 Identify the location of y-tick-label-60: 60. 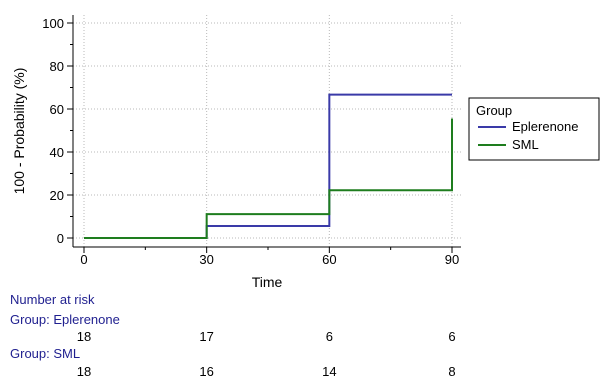
(57, 109).